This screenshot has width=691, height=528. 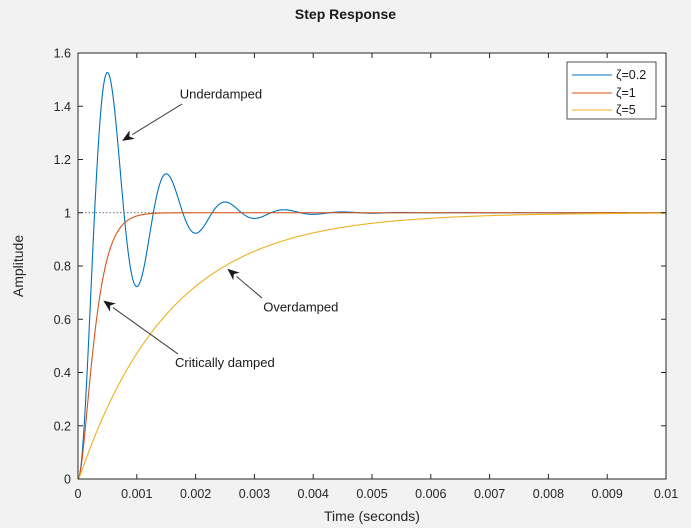 I want to click on annotation-critically-damped: Critically damped, so click(x=225, y=362).